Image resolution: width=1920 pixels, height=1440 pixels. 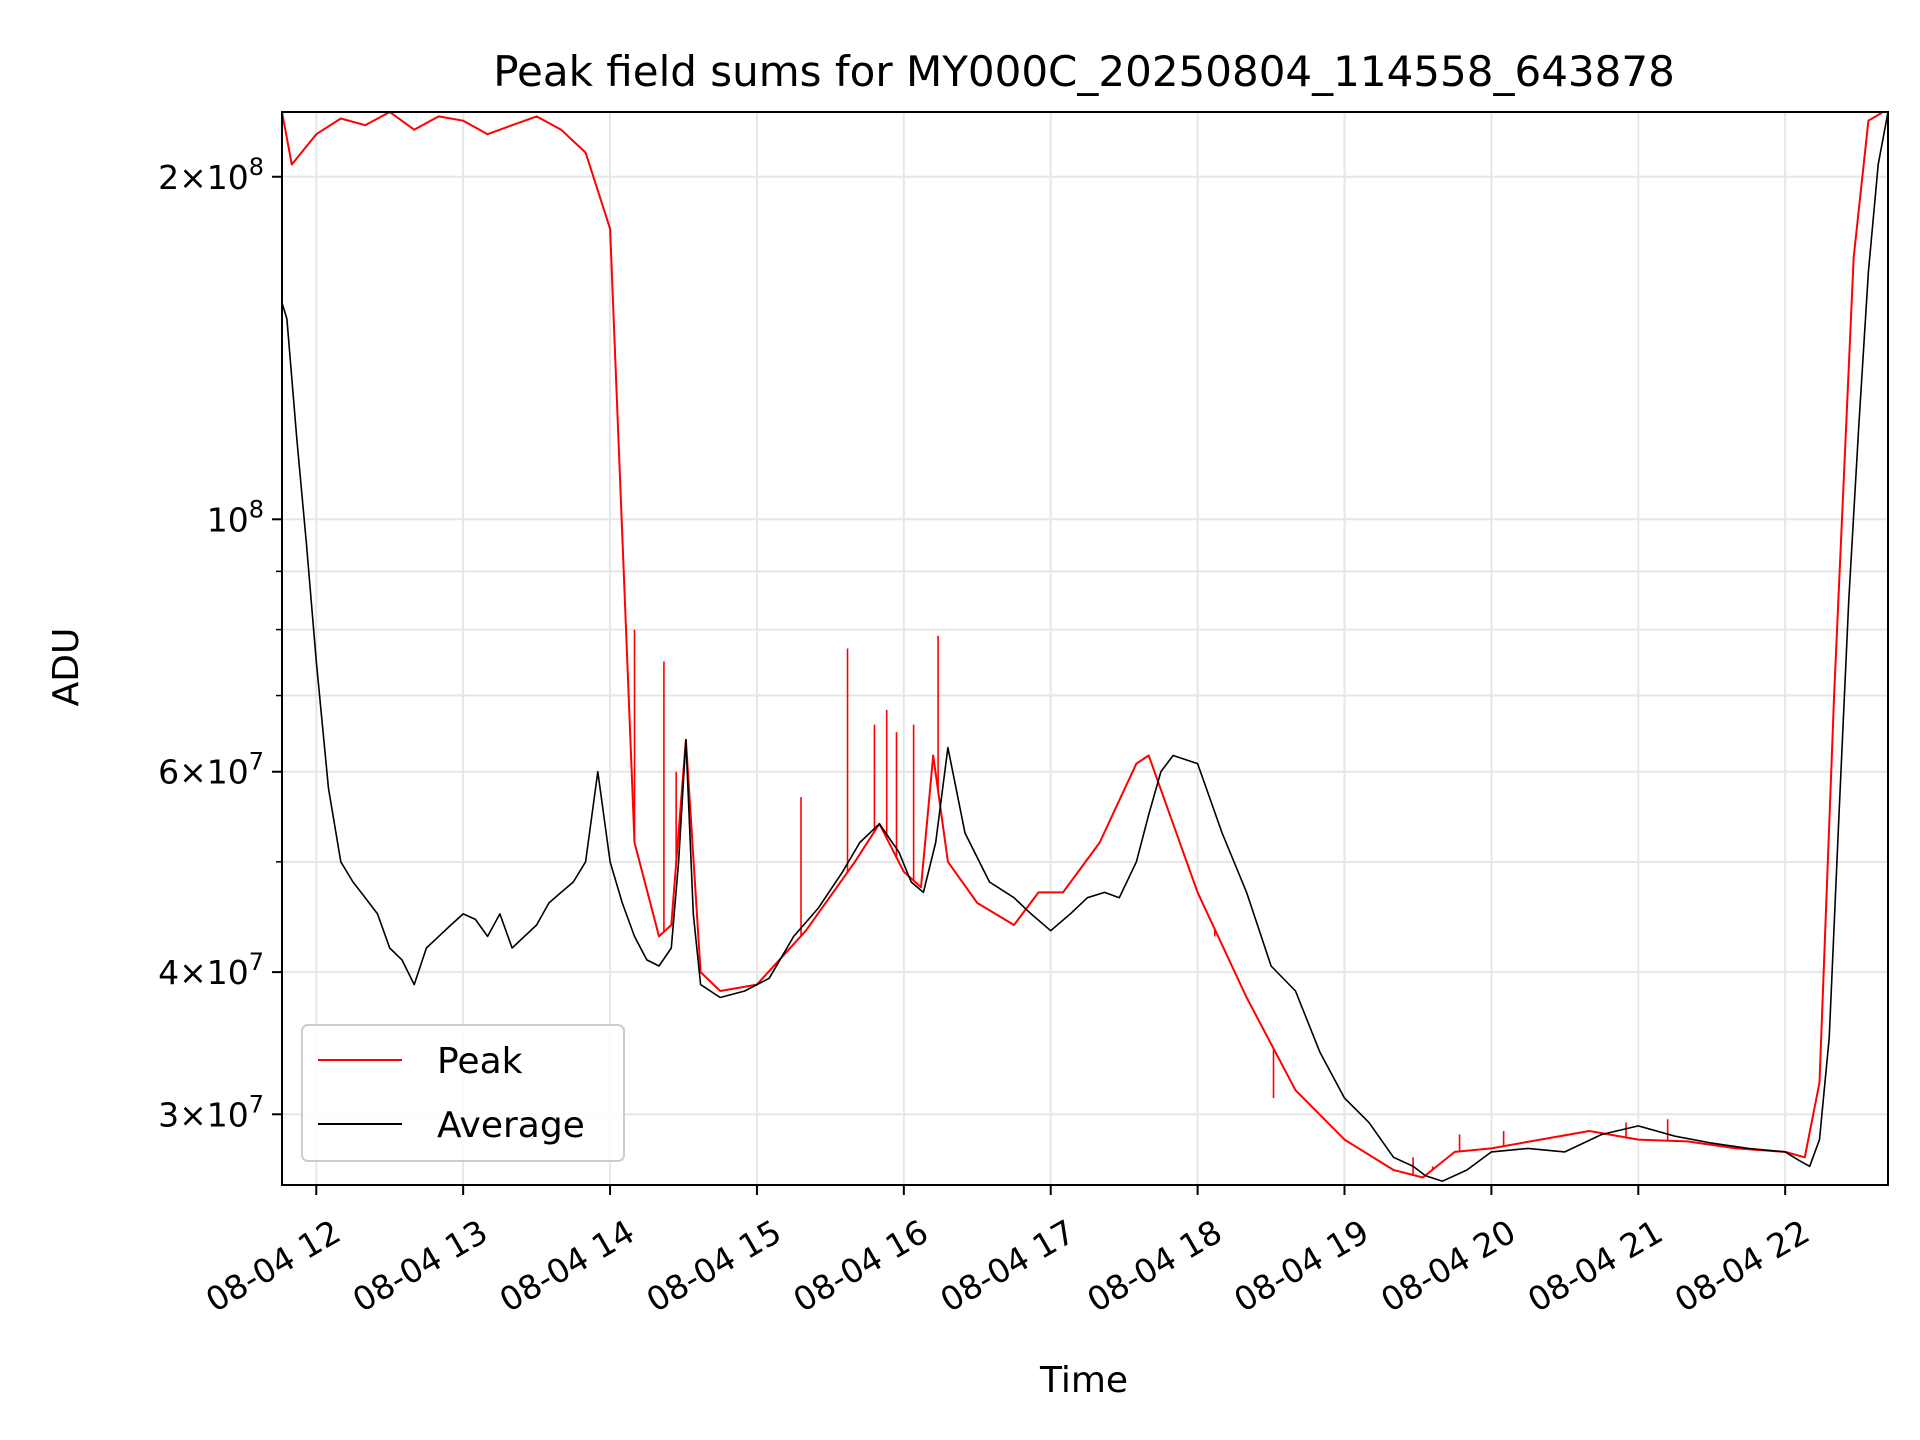 I want to click on y-tick-label: 3×10⁷, so click(x=211, y=1112).